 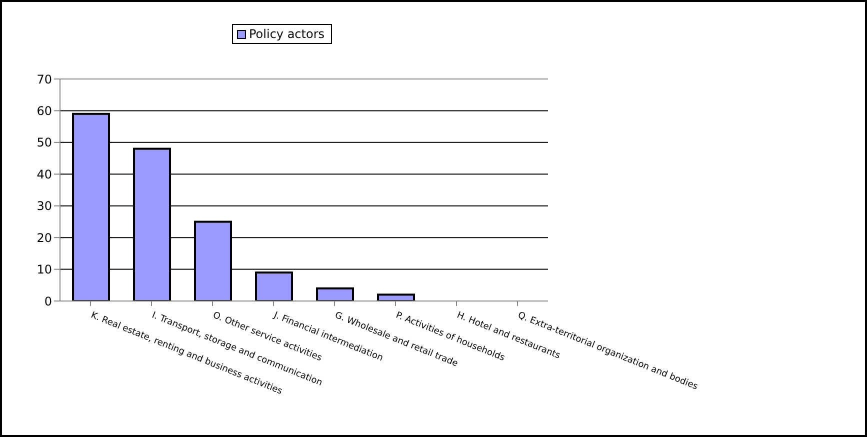 I want to click on y-tick-label: 40, so click(x=44, y=174).